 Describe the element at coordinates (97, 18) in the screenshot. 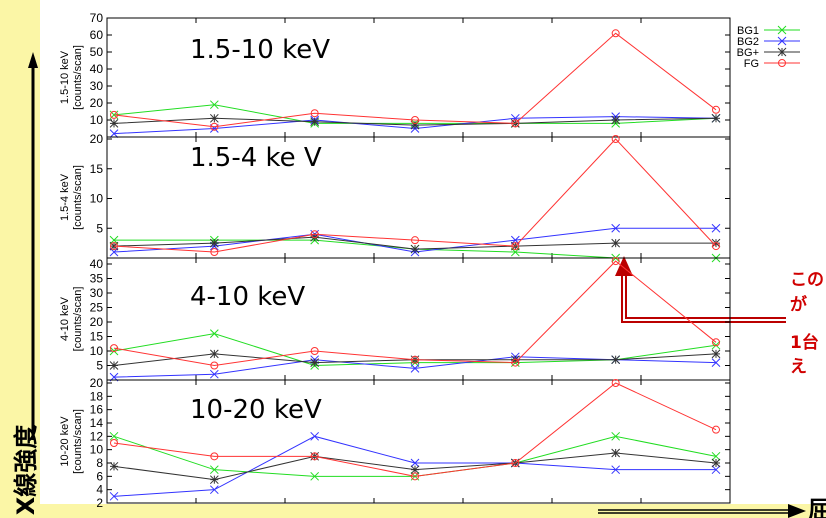

I see `y-tick-label: 70` at that location.